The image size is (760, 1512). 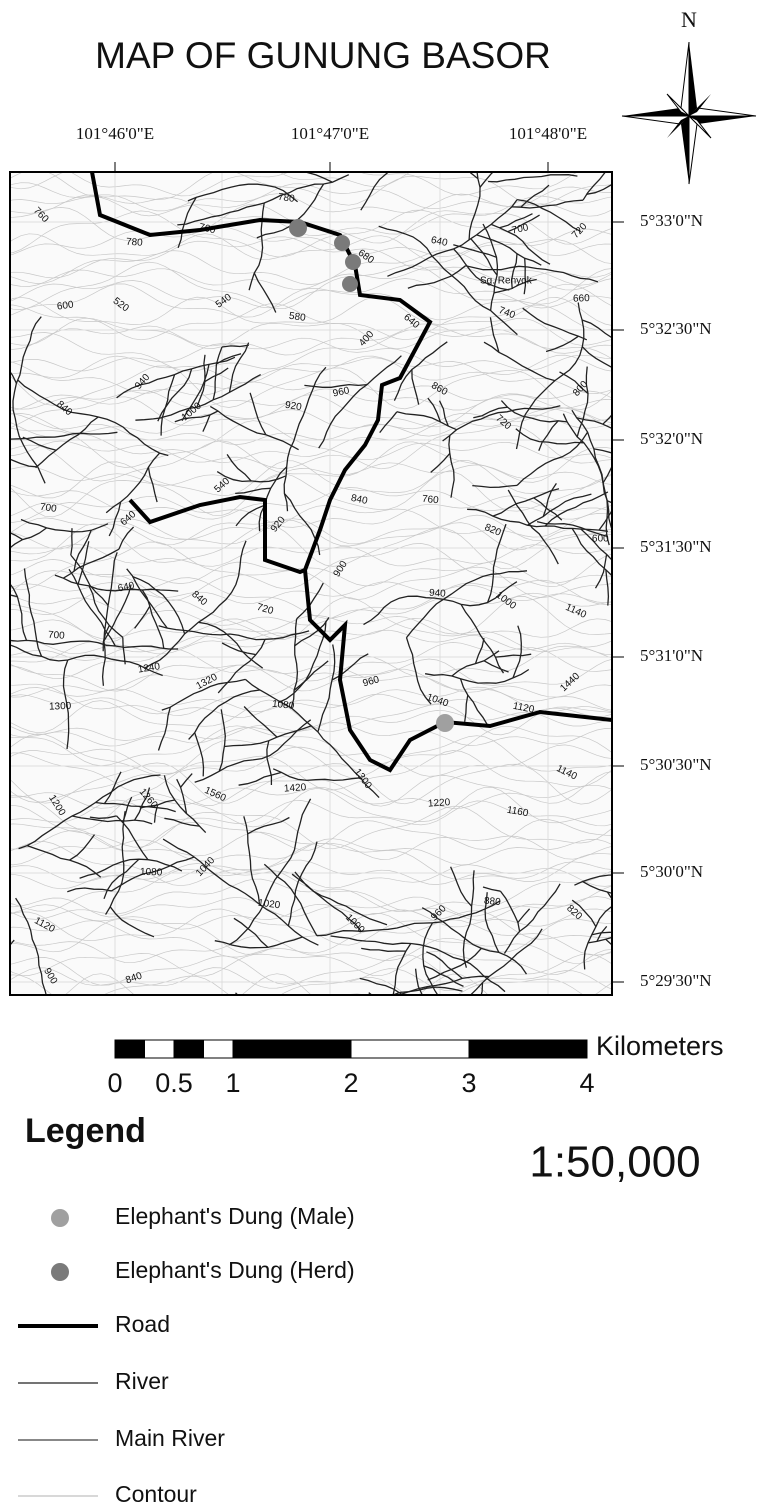 I want to click on contour-label: 600, so click(x=600, y=538).